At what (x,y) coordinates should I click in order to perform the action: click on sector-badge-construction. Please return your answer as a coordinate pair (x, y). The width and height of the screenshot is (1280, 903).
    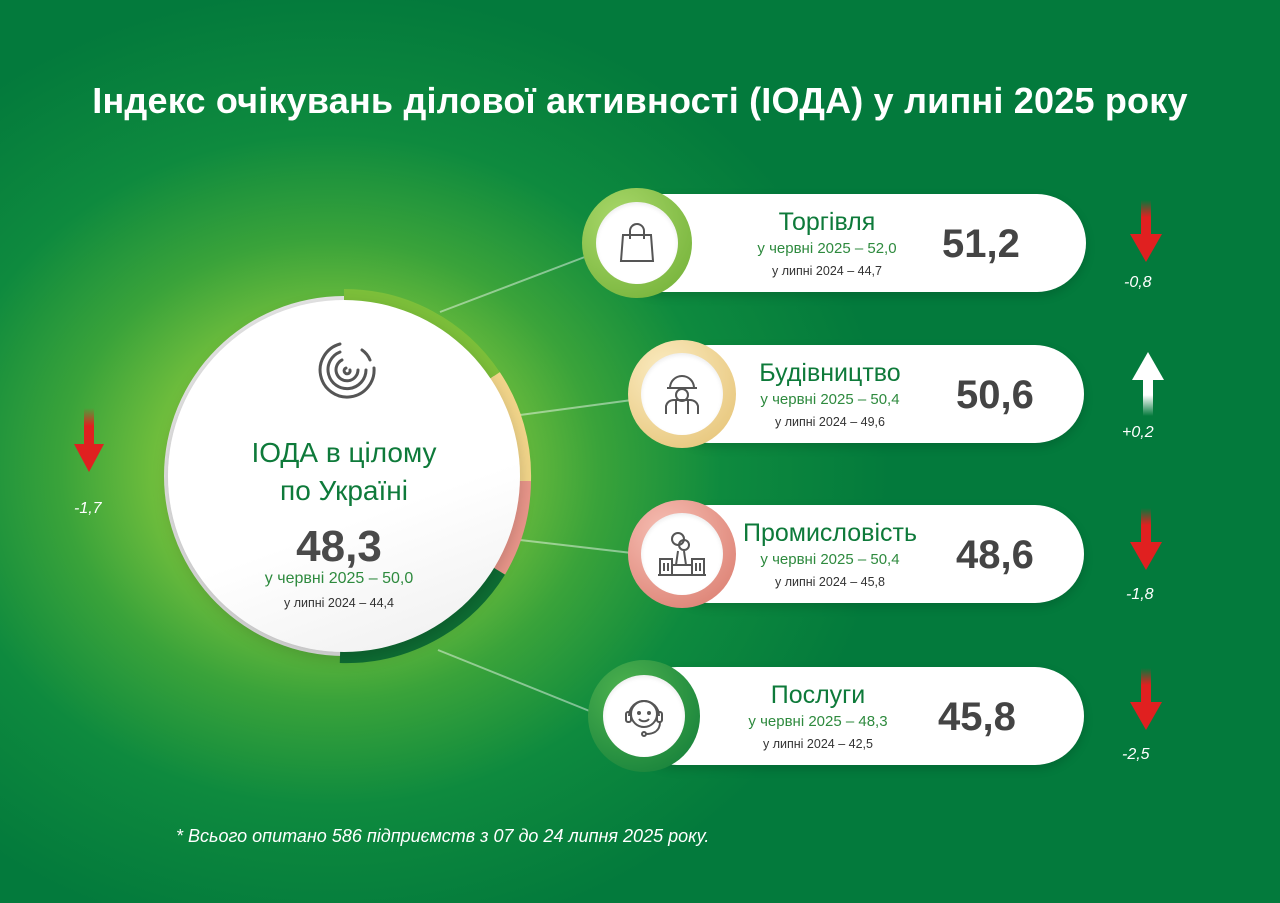
    Looking at the image, I should click on (682, 394).